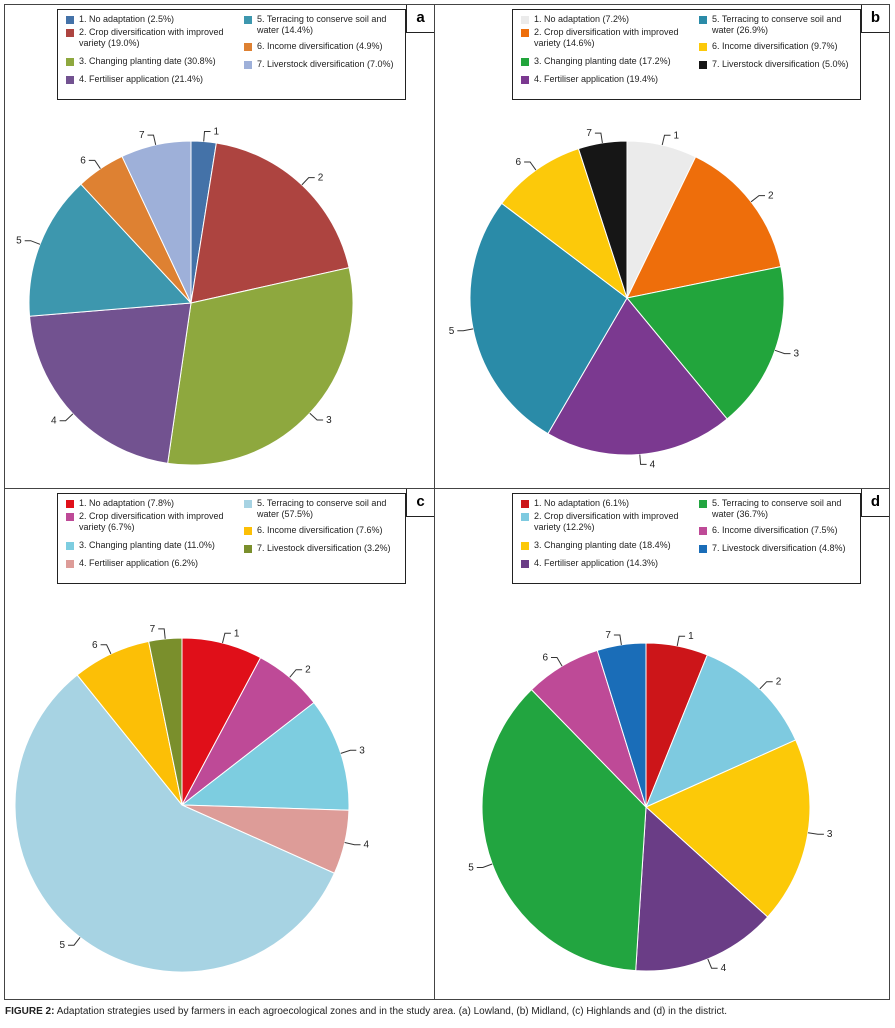  Describe the element at coordinates (420, 503) in the screenshot. I see `panel-letter: c` at that location.